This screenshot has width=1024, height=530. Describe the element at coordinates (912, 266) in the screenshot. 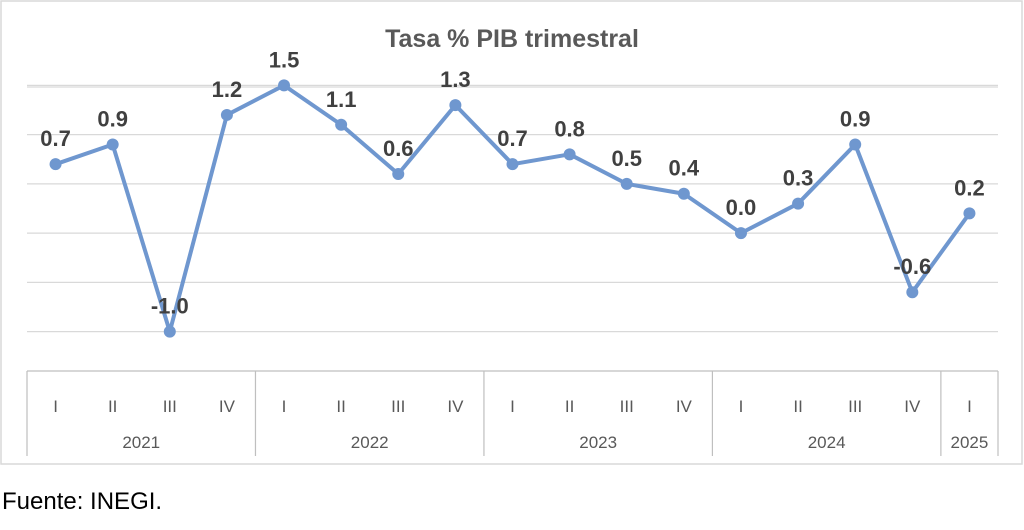

I see `data-label: -0.6` at that location.